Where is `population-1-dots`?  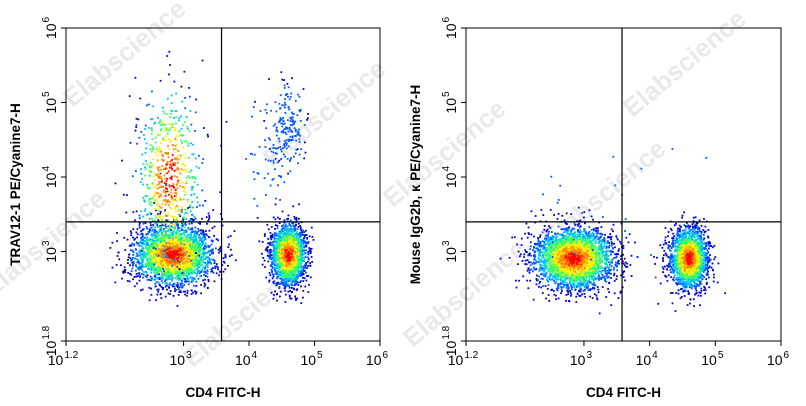
population-1-dots is located at coordinates (286, 253).